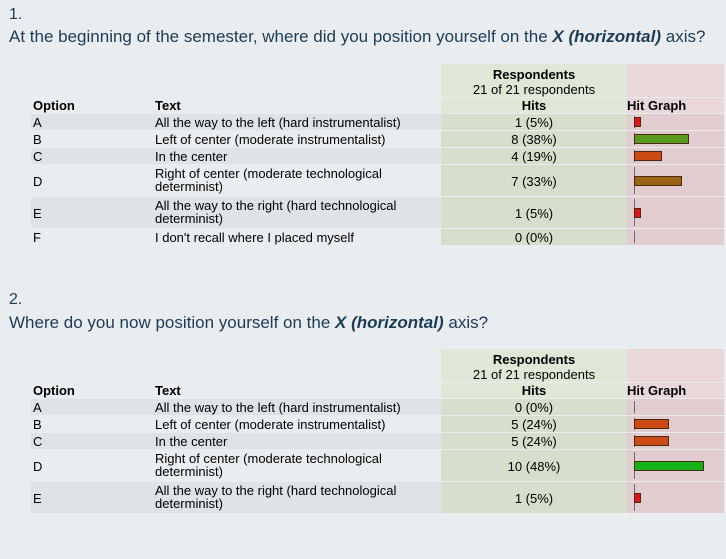 The width and height of the screenshot is (726, 559). What do you see at coordinates (377, 156) in the screenshot?
I see `table-row: C In the center 4 (19%)` at bounding box center [377, 156].